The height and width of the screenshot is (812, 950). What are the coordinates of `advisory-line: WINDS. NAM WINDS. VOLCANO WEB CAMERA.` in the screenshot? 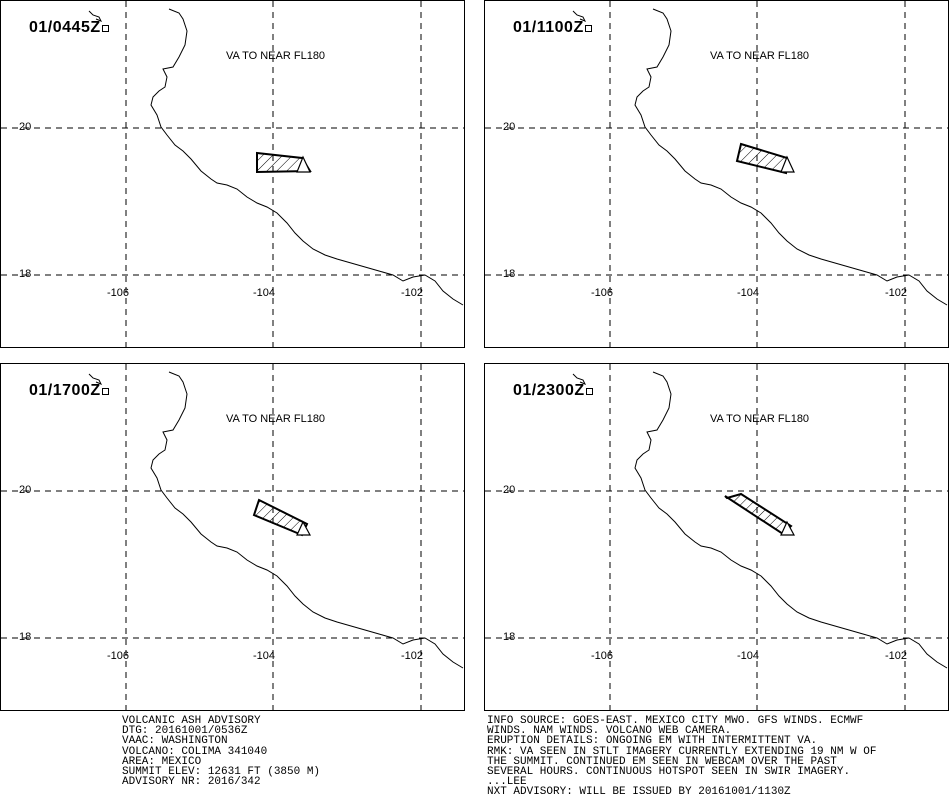 It's located at (609, 731).